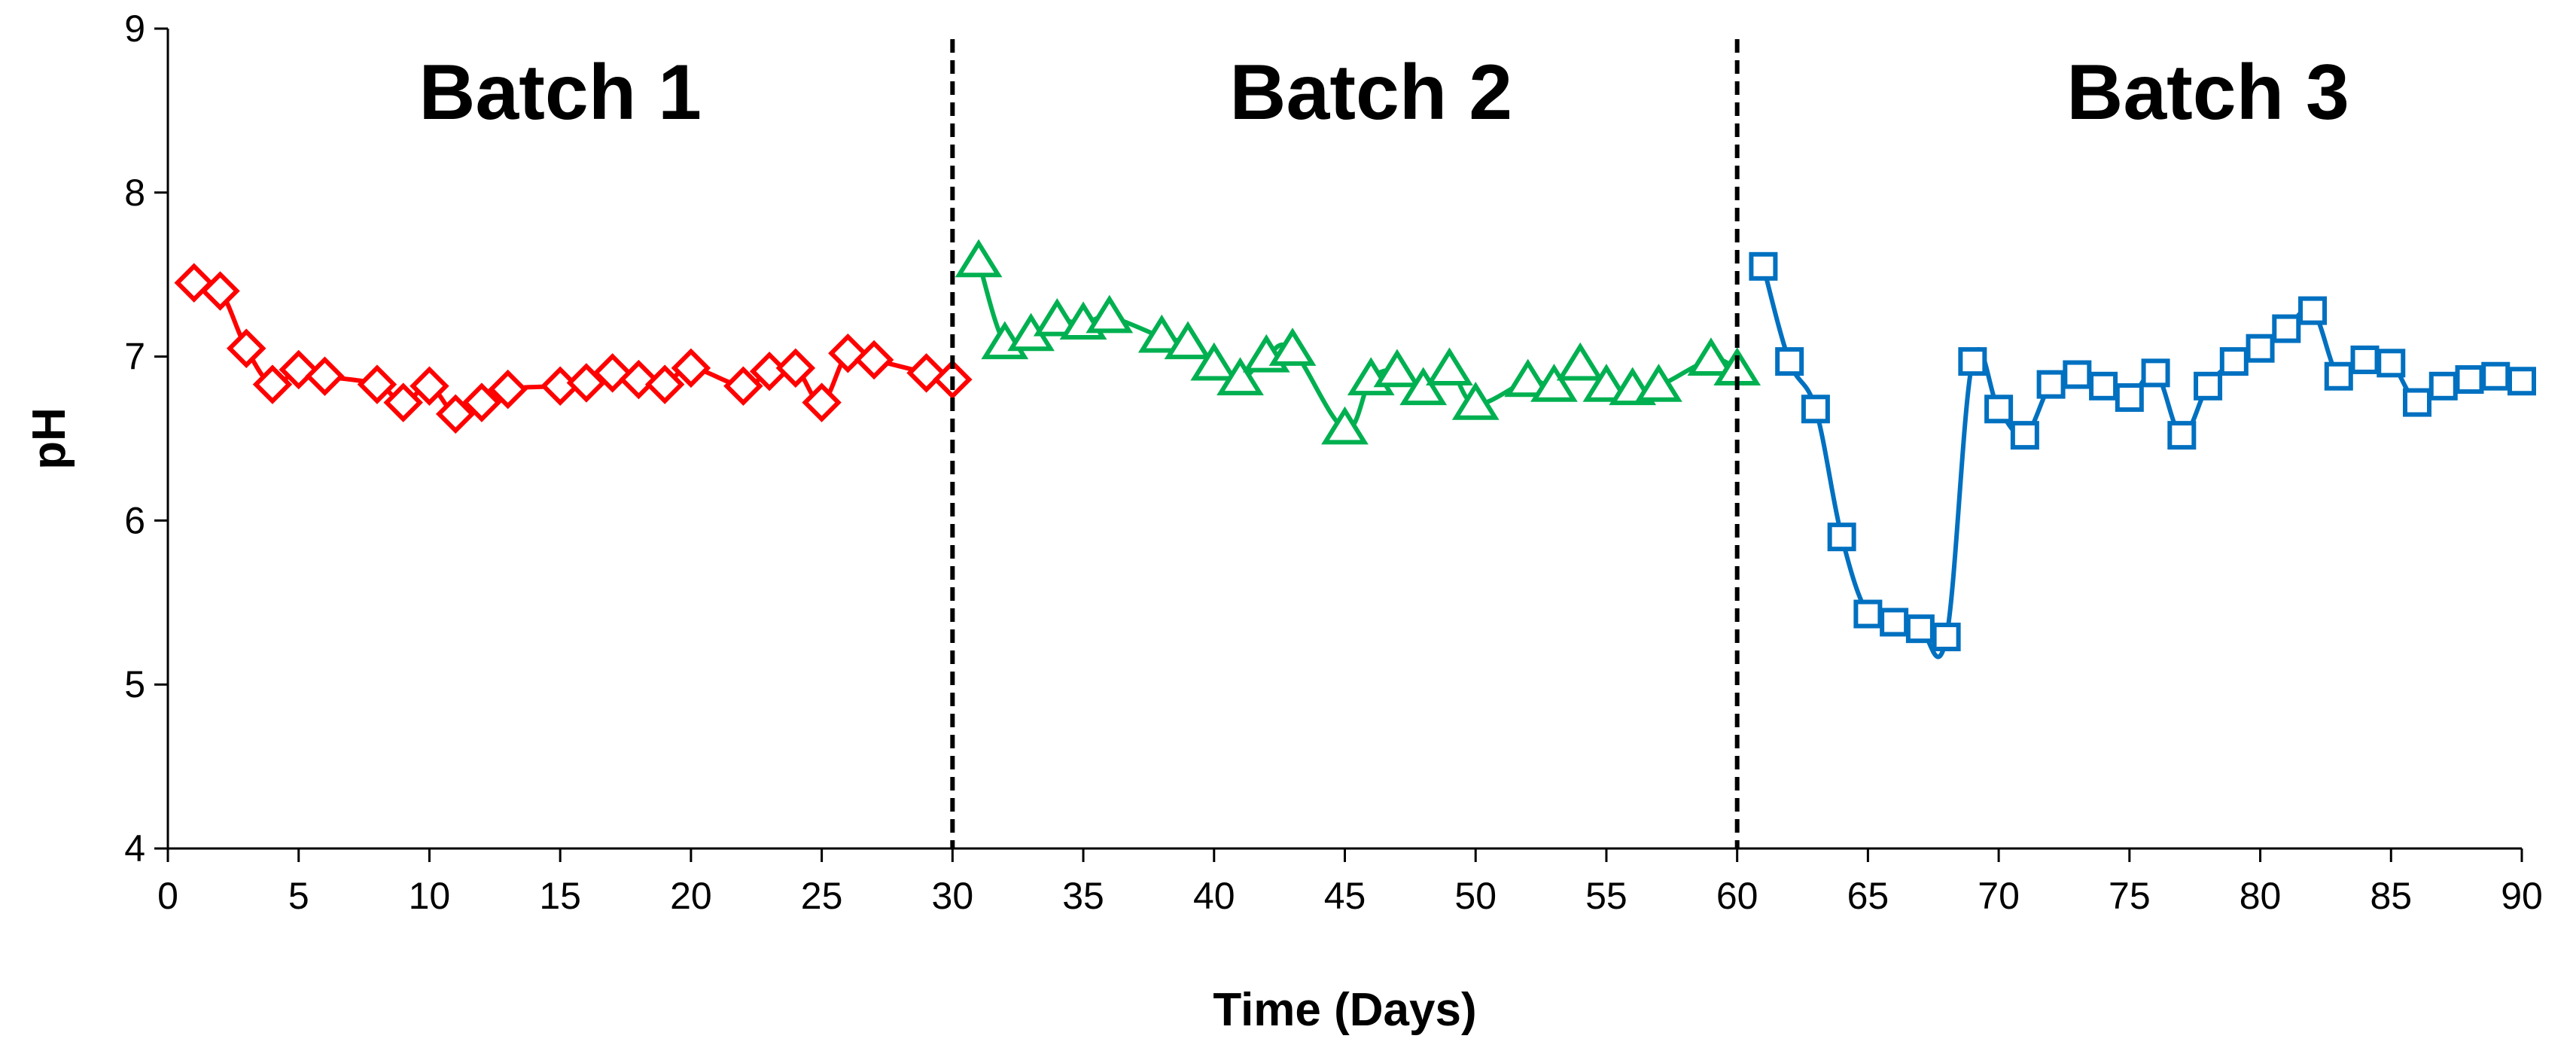 Image resolution: width=2576 pixels, height=1051 pixels. Describe the element at coordinates (135, 684) in the screenshot. I see `y-tick-label: 5` at that location.